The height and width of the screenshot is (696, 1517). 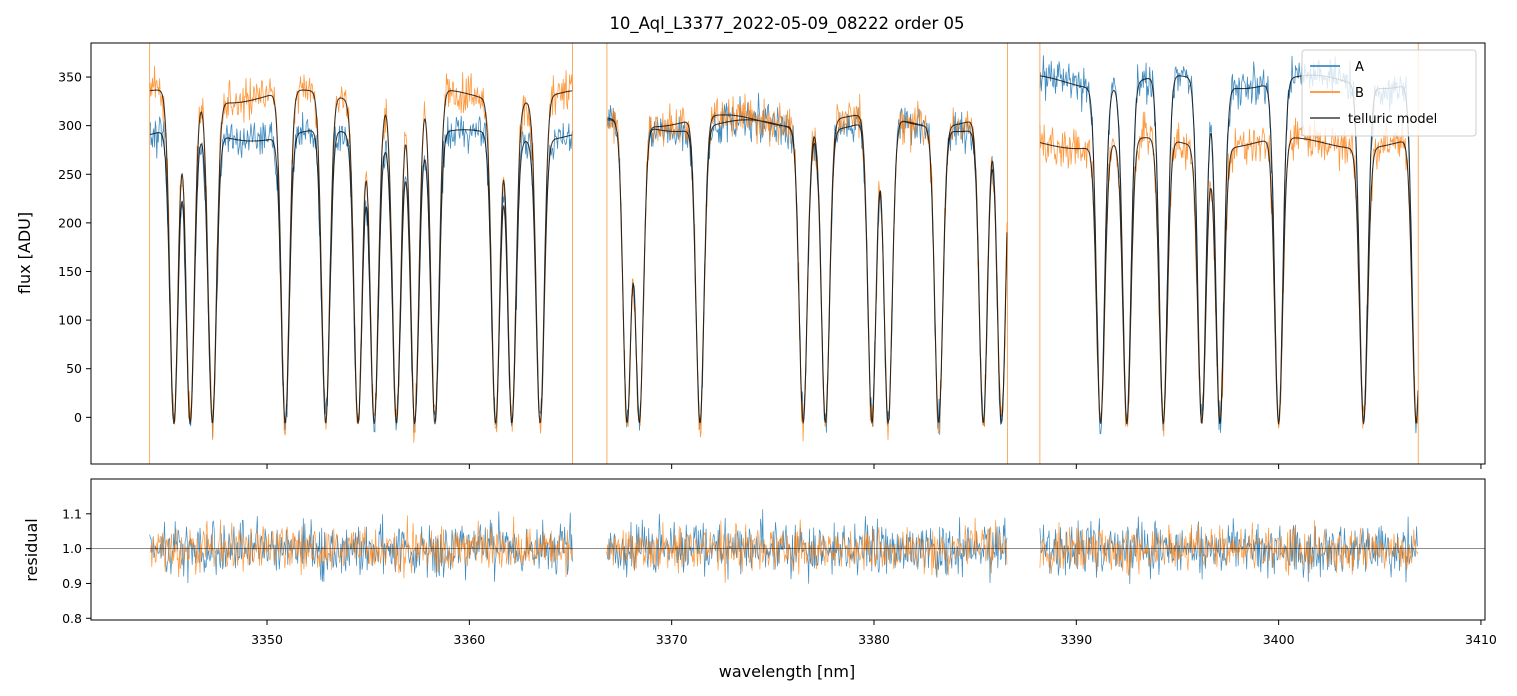 What do you see at coordinates (1392, 119) in the screenshot?
I see `legend-label-telluric-model: telluric model` at bounding box center [1392, 119].